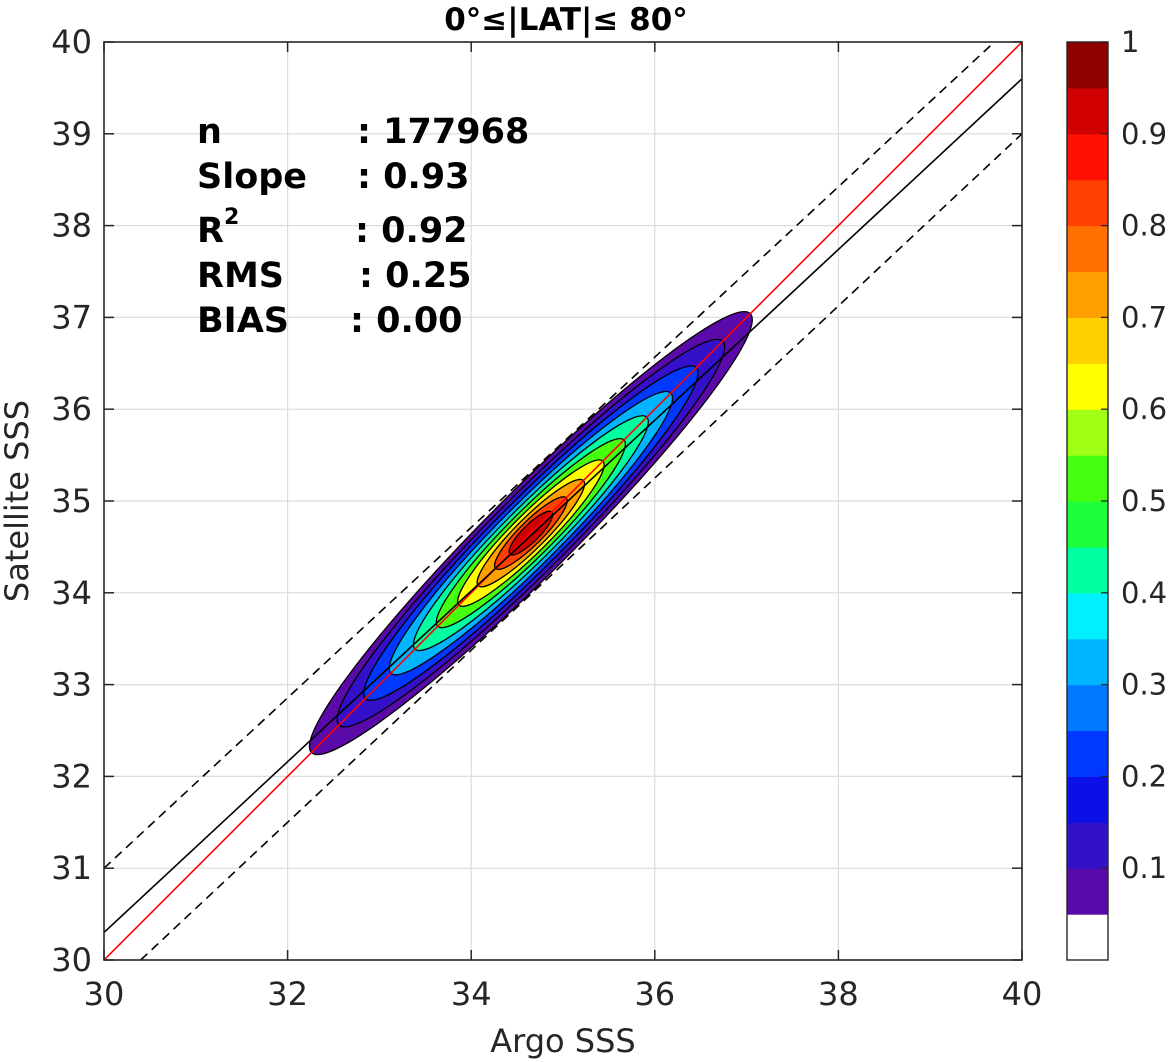 The image size is (1172, 1062). Describe the element at coordinates (654, 994) in the screenshot. I see `x-tick-label: 36` at that location.